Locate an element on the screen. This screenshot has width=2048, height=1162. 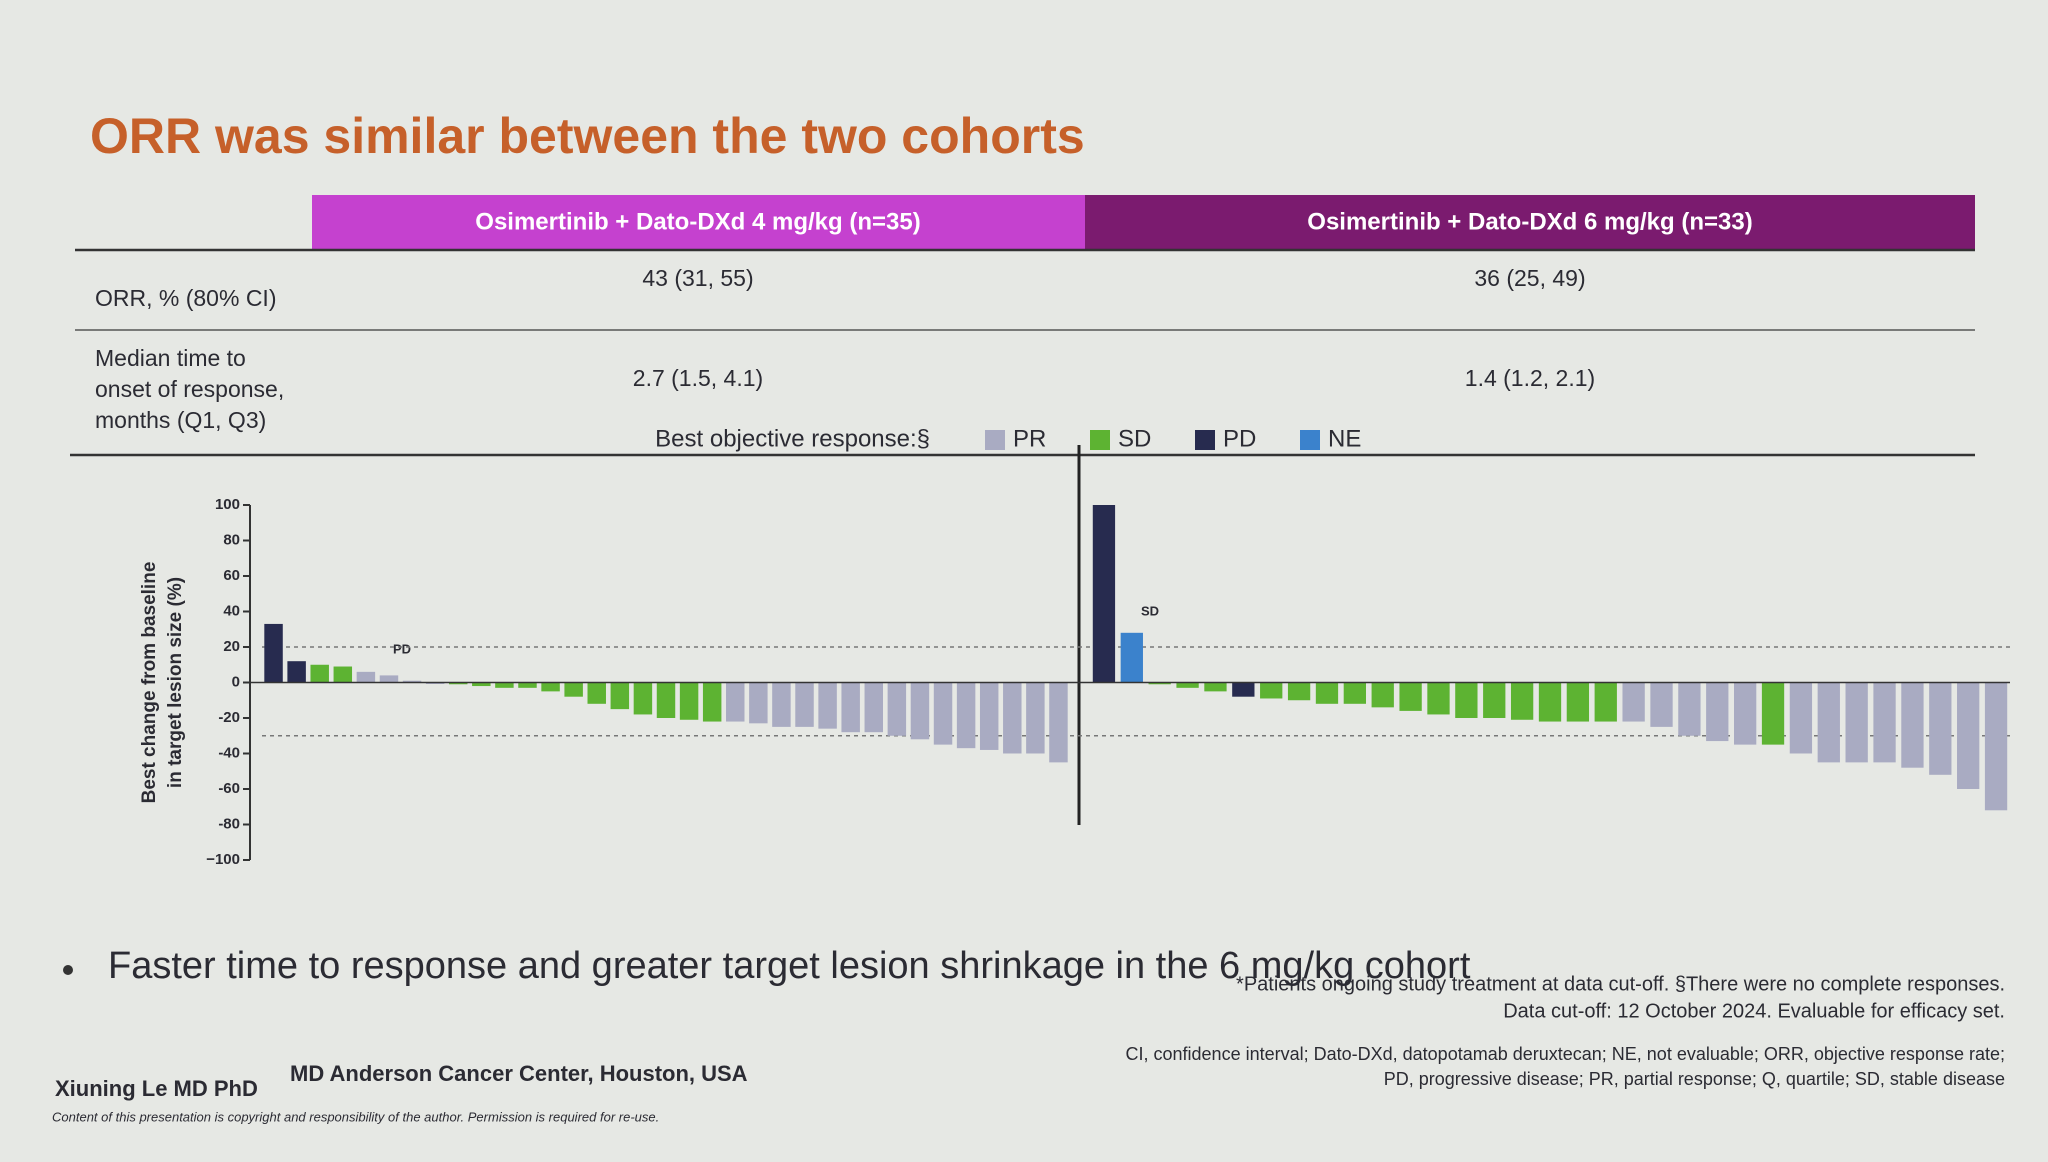
y-tick-label: -60 is located at coordinates (229, 788).